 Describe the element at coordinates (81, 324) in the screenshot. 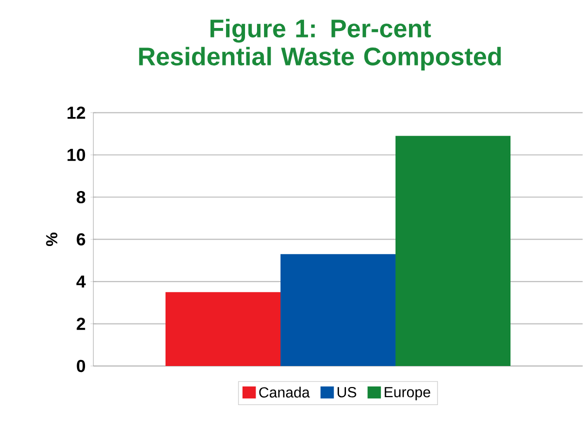

I see `y-tick-label: 2` at that location.